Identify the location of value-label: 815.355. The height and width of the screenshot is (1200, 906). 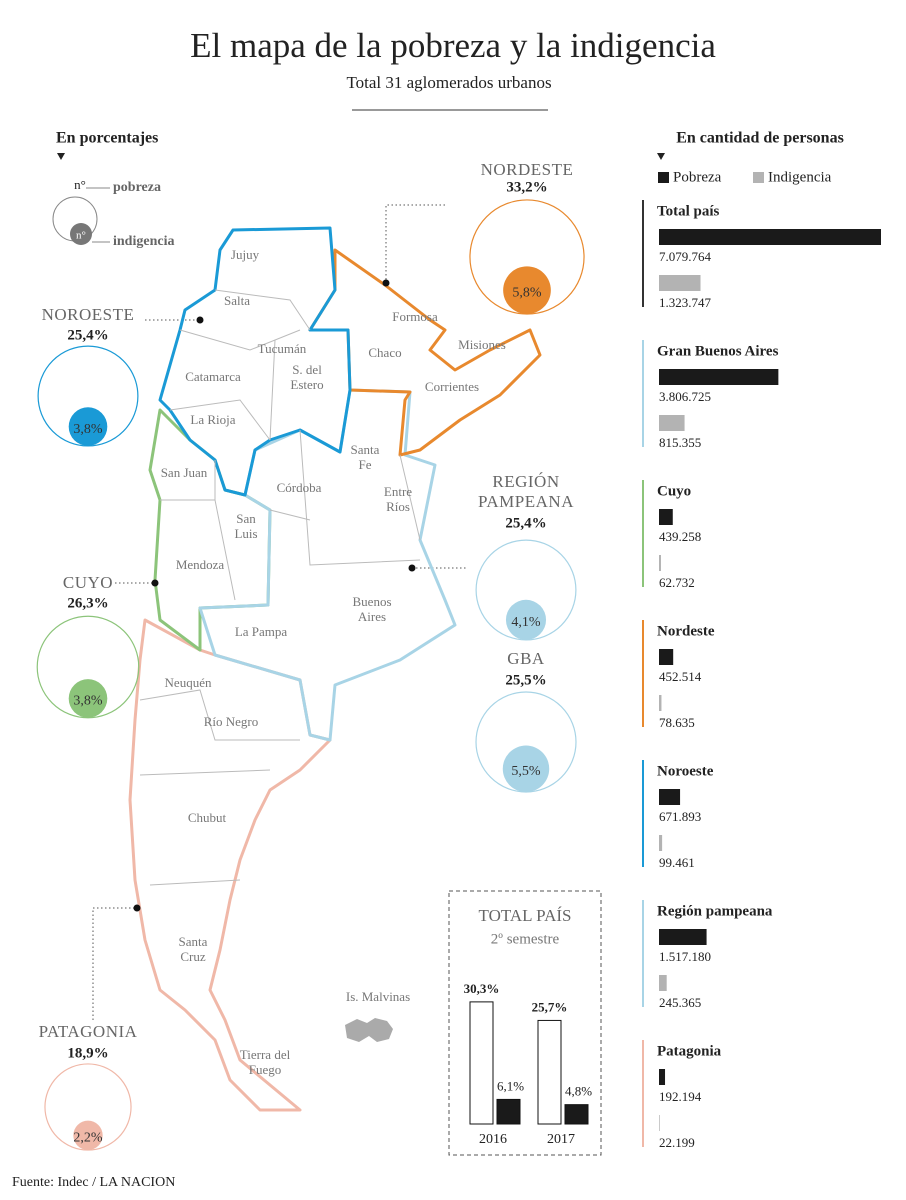
(680, 442).